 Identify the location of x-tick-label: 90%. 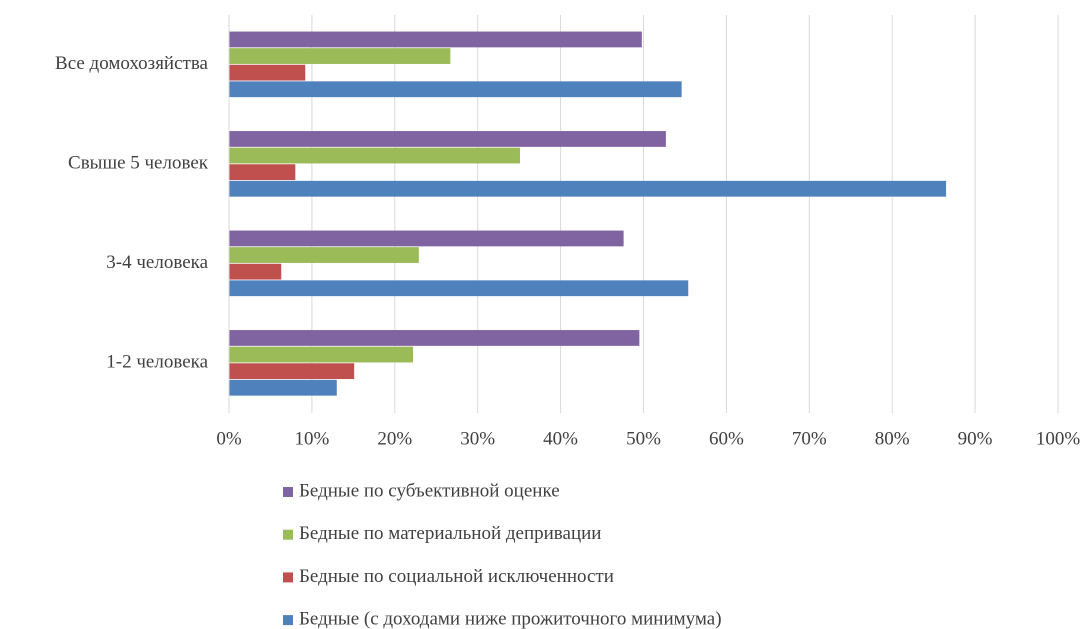
(975, 438).